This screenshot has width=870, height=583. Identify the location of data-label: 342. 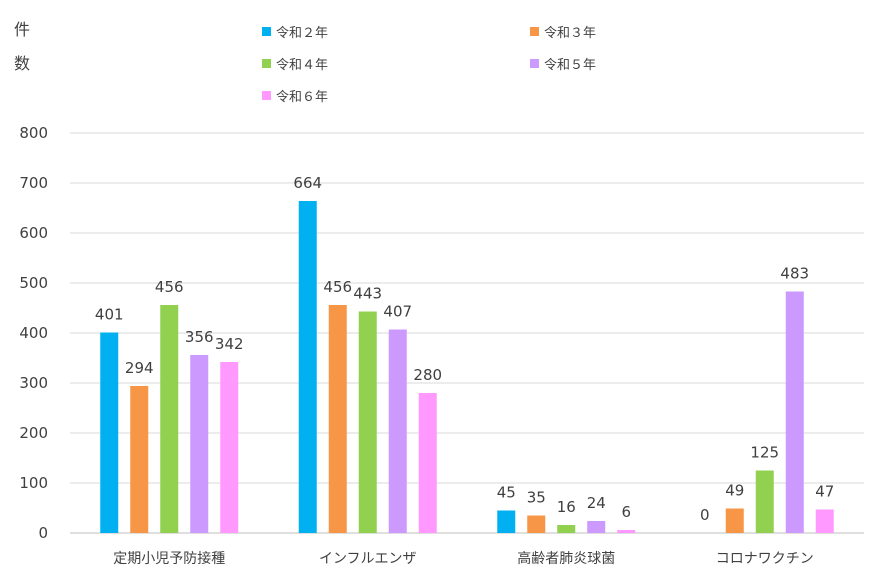
(229, 344).